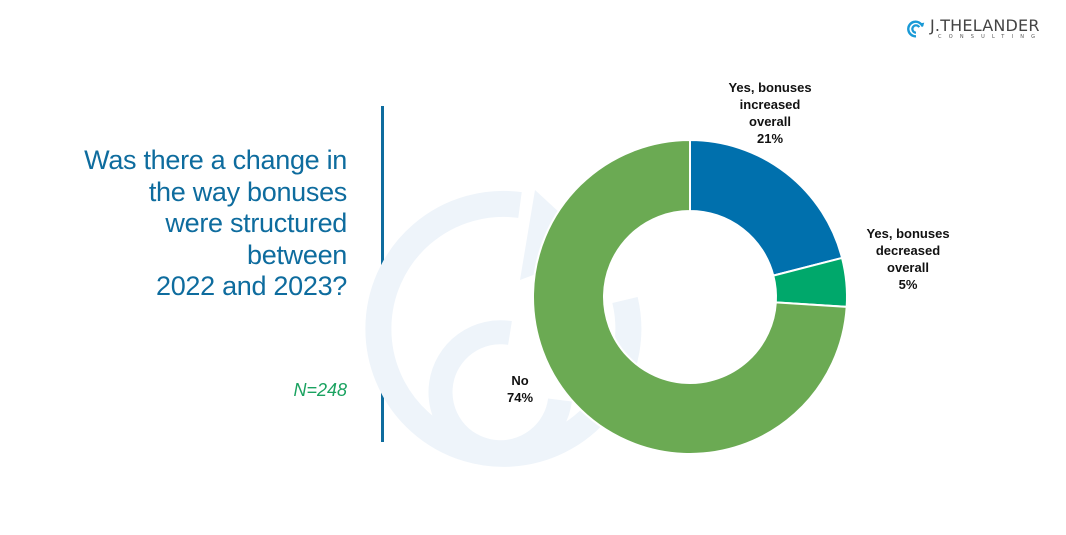 This screenshot has height=535, width=1066. Describe the element at coordinates (908, 259) in the screenshot. I see `data-label-decreased: Yes, bonuses decreased overall 5%` at that location.